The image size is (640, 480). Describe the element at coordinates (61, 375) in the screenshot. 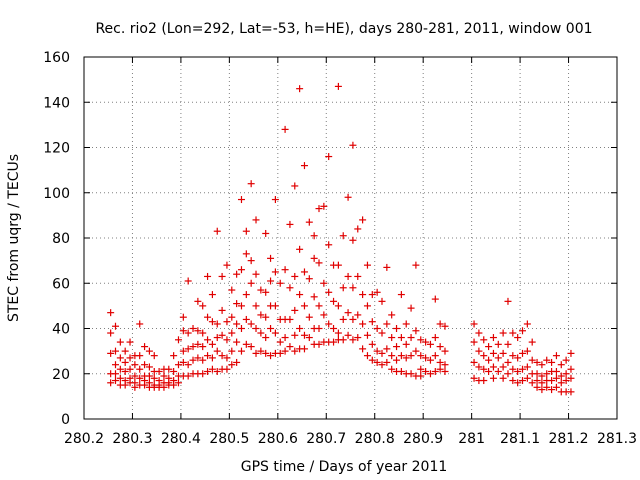

I see `y-tick-label: 20` at that location.